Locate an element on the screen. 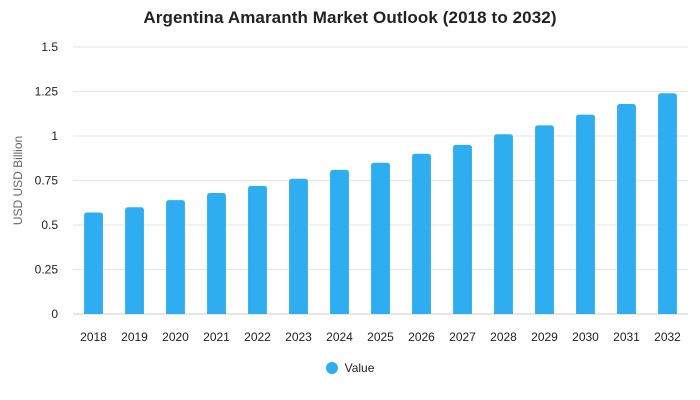  x-tick-label: 2021 is located at coordinates (216, 337).